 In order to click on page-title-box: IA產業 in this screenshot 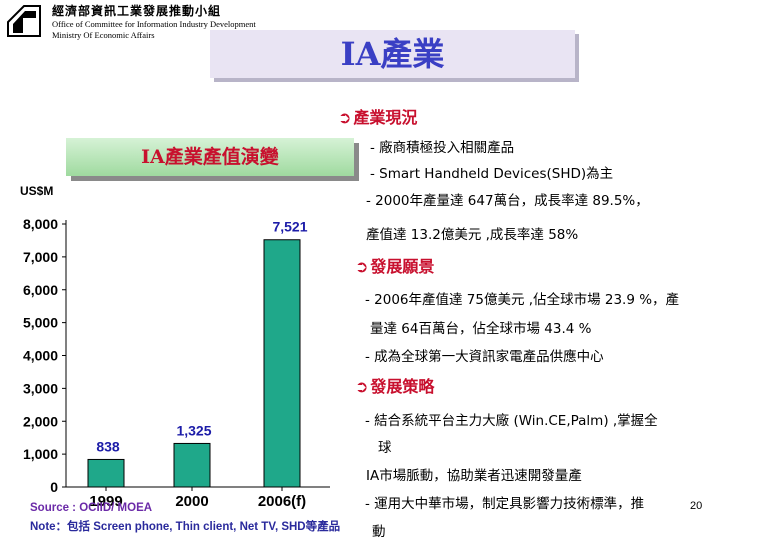, I will do `click(392, 54)`.